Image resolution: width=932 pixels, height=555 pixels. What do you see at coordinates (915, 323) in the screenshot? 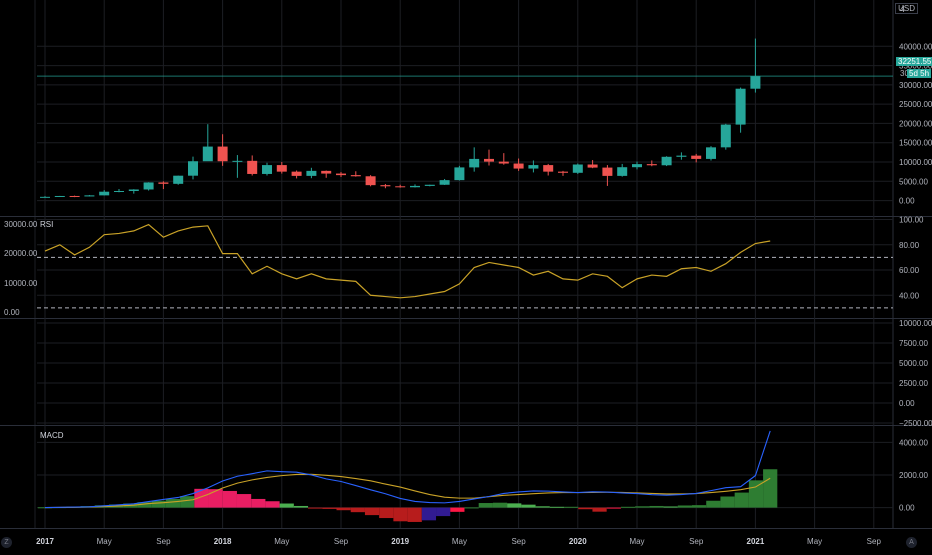
I see `pane3-axis-tick: 10000.00` at bounding box center [915, 323].